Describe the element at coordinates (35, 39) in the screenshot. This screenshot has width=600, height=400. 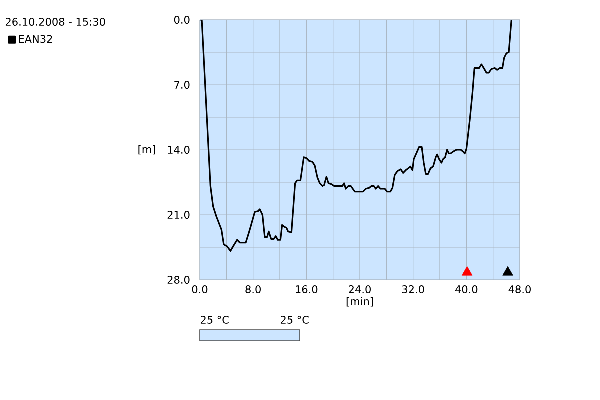
I see `legend-label: EAN32` at that location.